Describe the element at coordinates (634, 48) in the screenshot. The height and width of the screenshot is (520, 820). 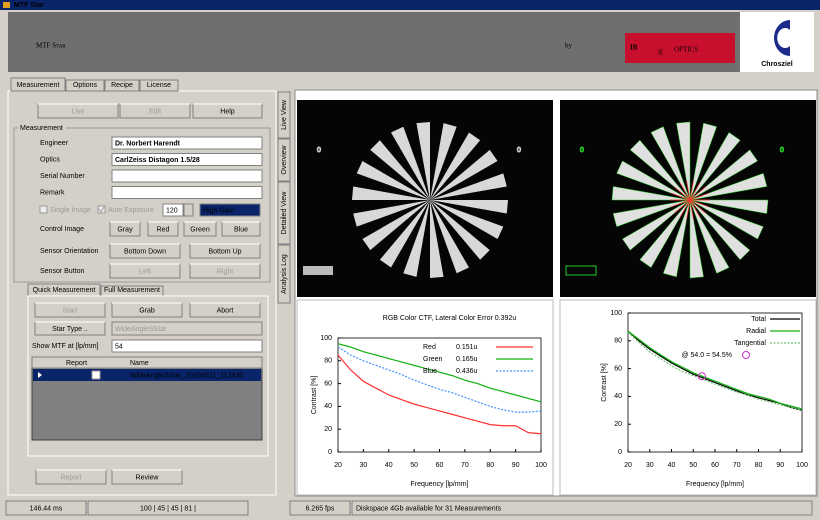
I see `logo-ib: IB` at that location.